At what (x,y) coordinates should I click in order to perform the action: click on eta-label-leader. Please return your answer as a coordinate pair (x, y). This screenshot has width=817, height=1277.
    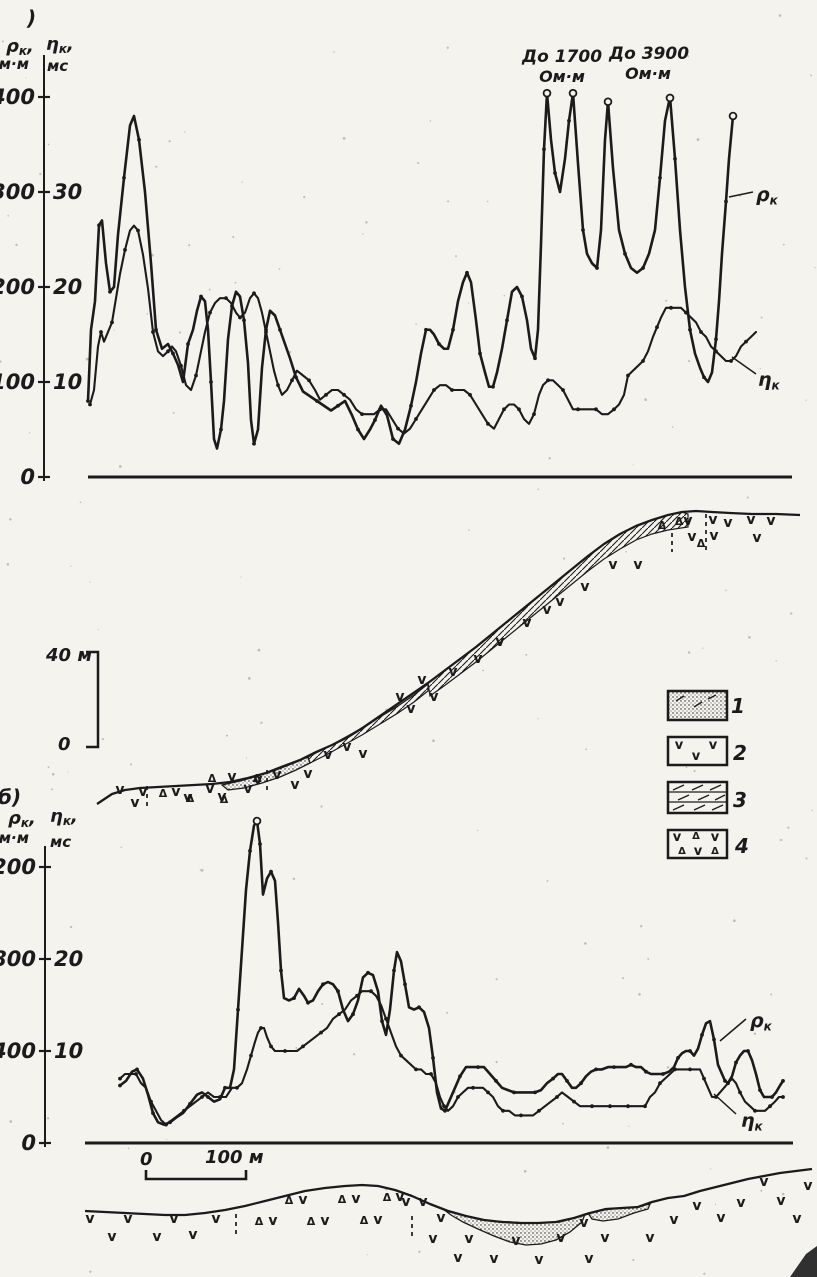
    Looking at the image, I should click on (725, 1104).